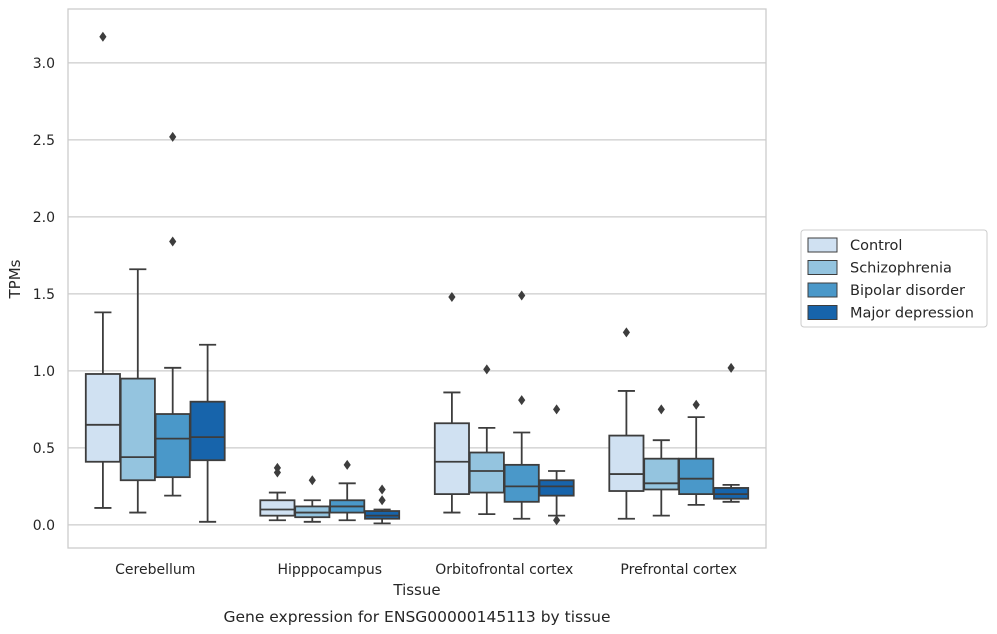  Describe the element at coordinates (44, 218) in the screenshot. I see `y-tick-label: 2.0` at that location.